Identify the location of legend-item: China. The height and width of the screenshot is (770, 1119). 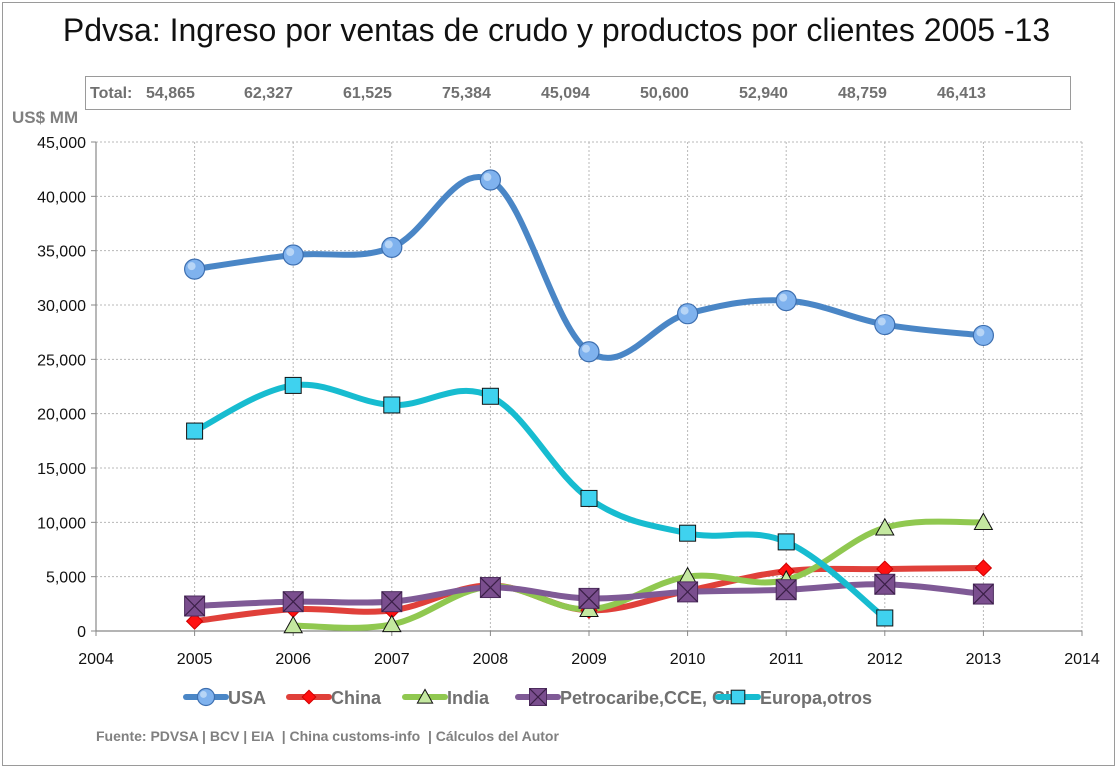
(334, 698).